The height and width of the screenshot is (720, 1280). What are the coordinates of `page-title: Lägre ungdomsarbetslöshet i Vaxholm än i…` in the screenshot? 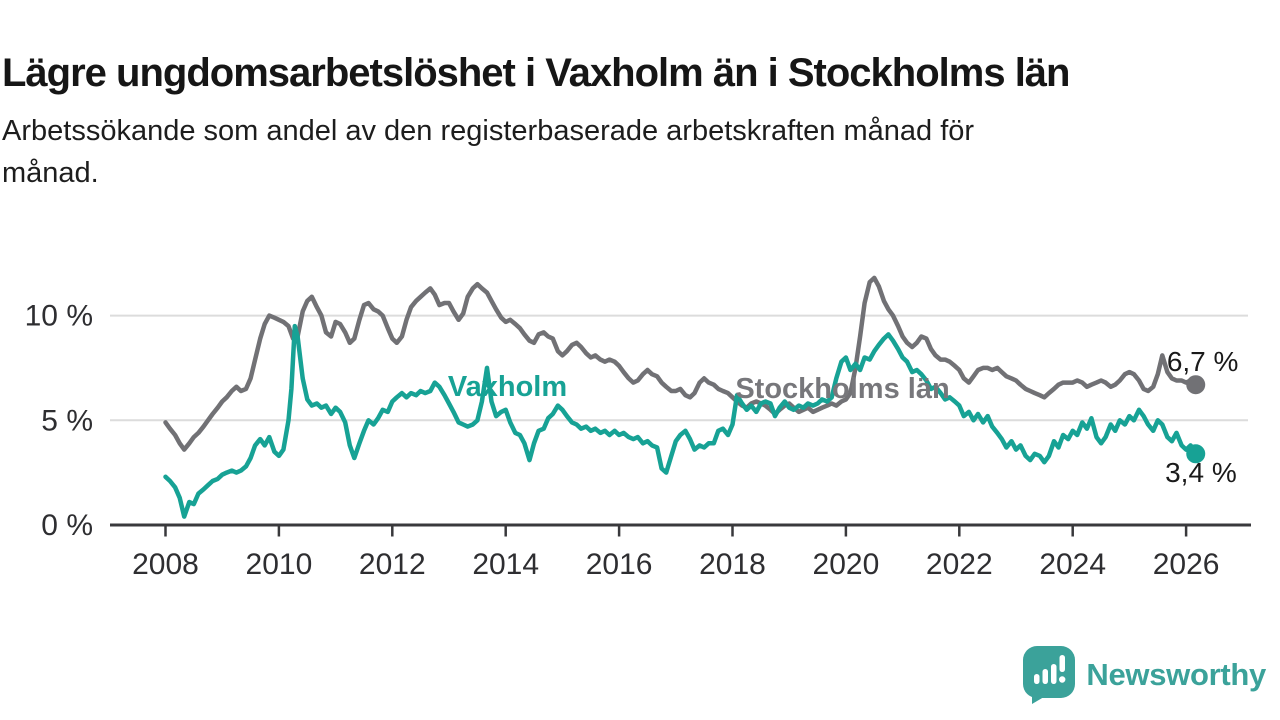 It's located at (536, 72).